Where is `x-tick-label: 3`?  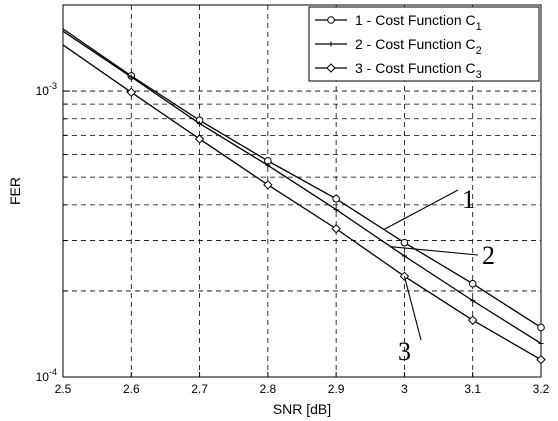
x-tick-label: 3 is located at coordinates (404, 389).